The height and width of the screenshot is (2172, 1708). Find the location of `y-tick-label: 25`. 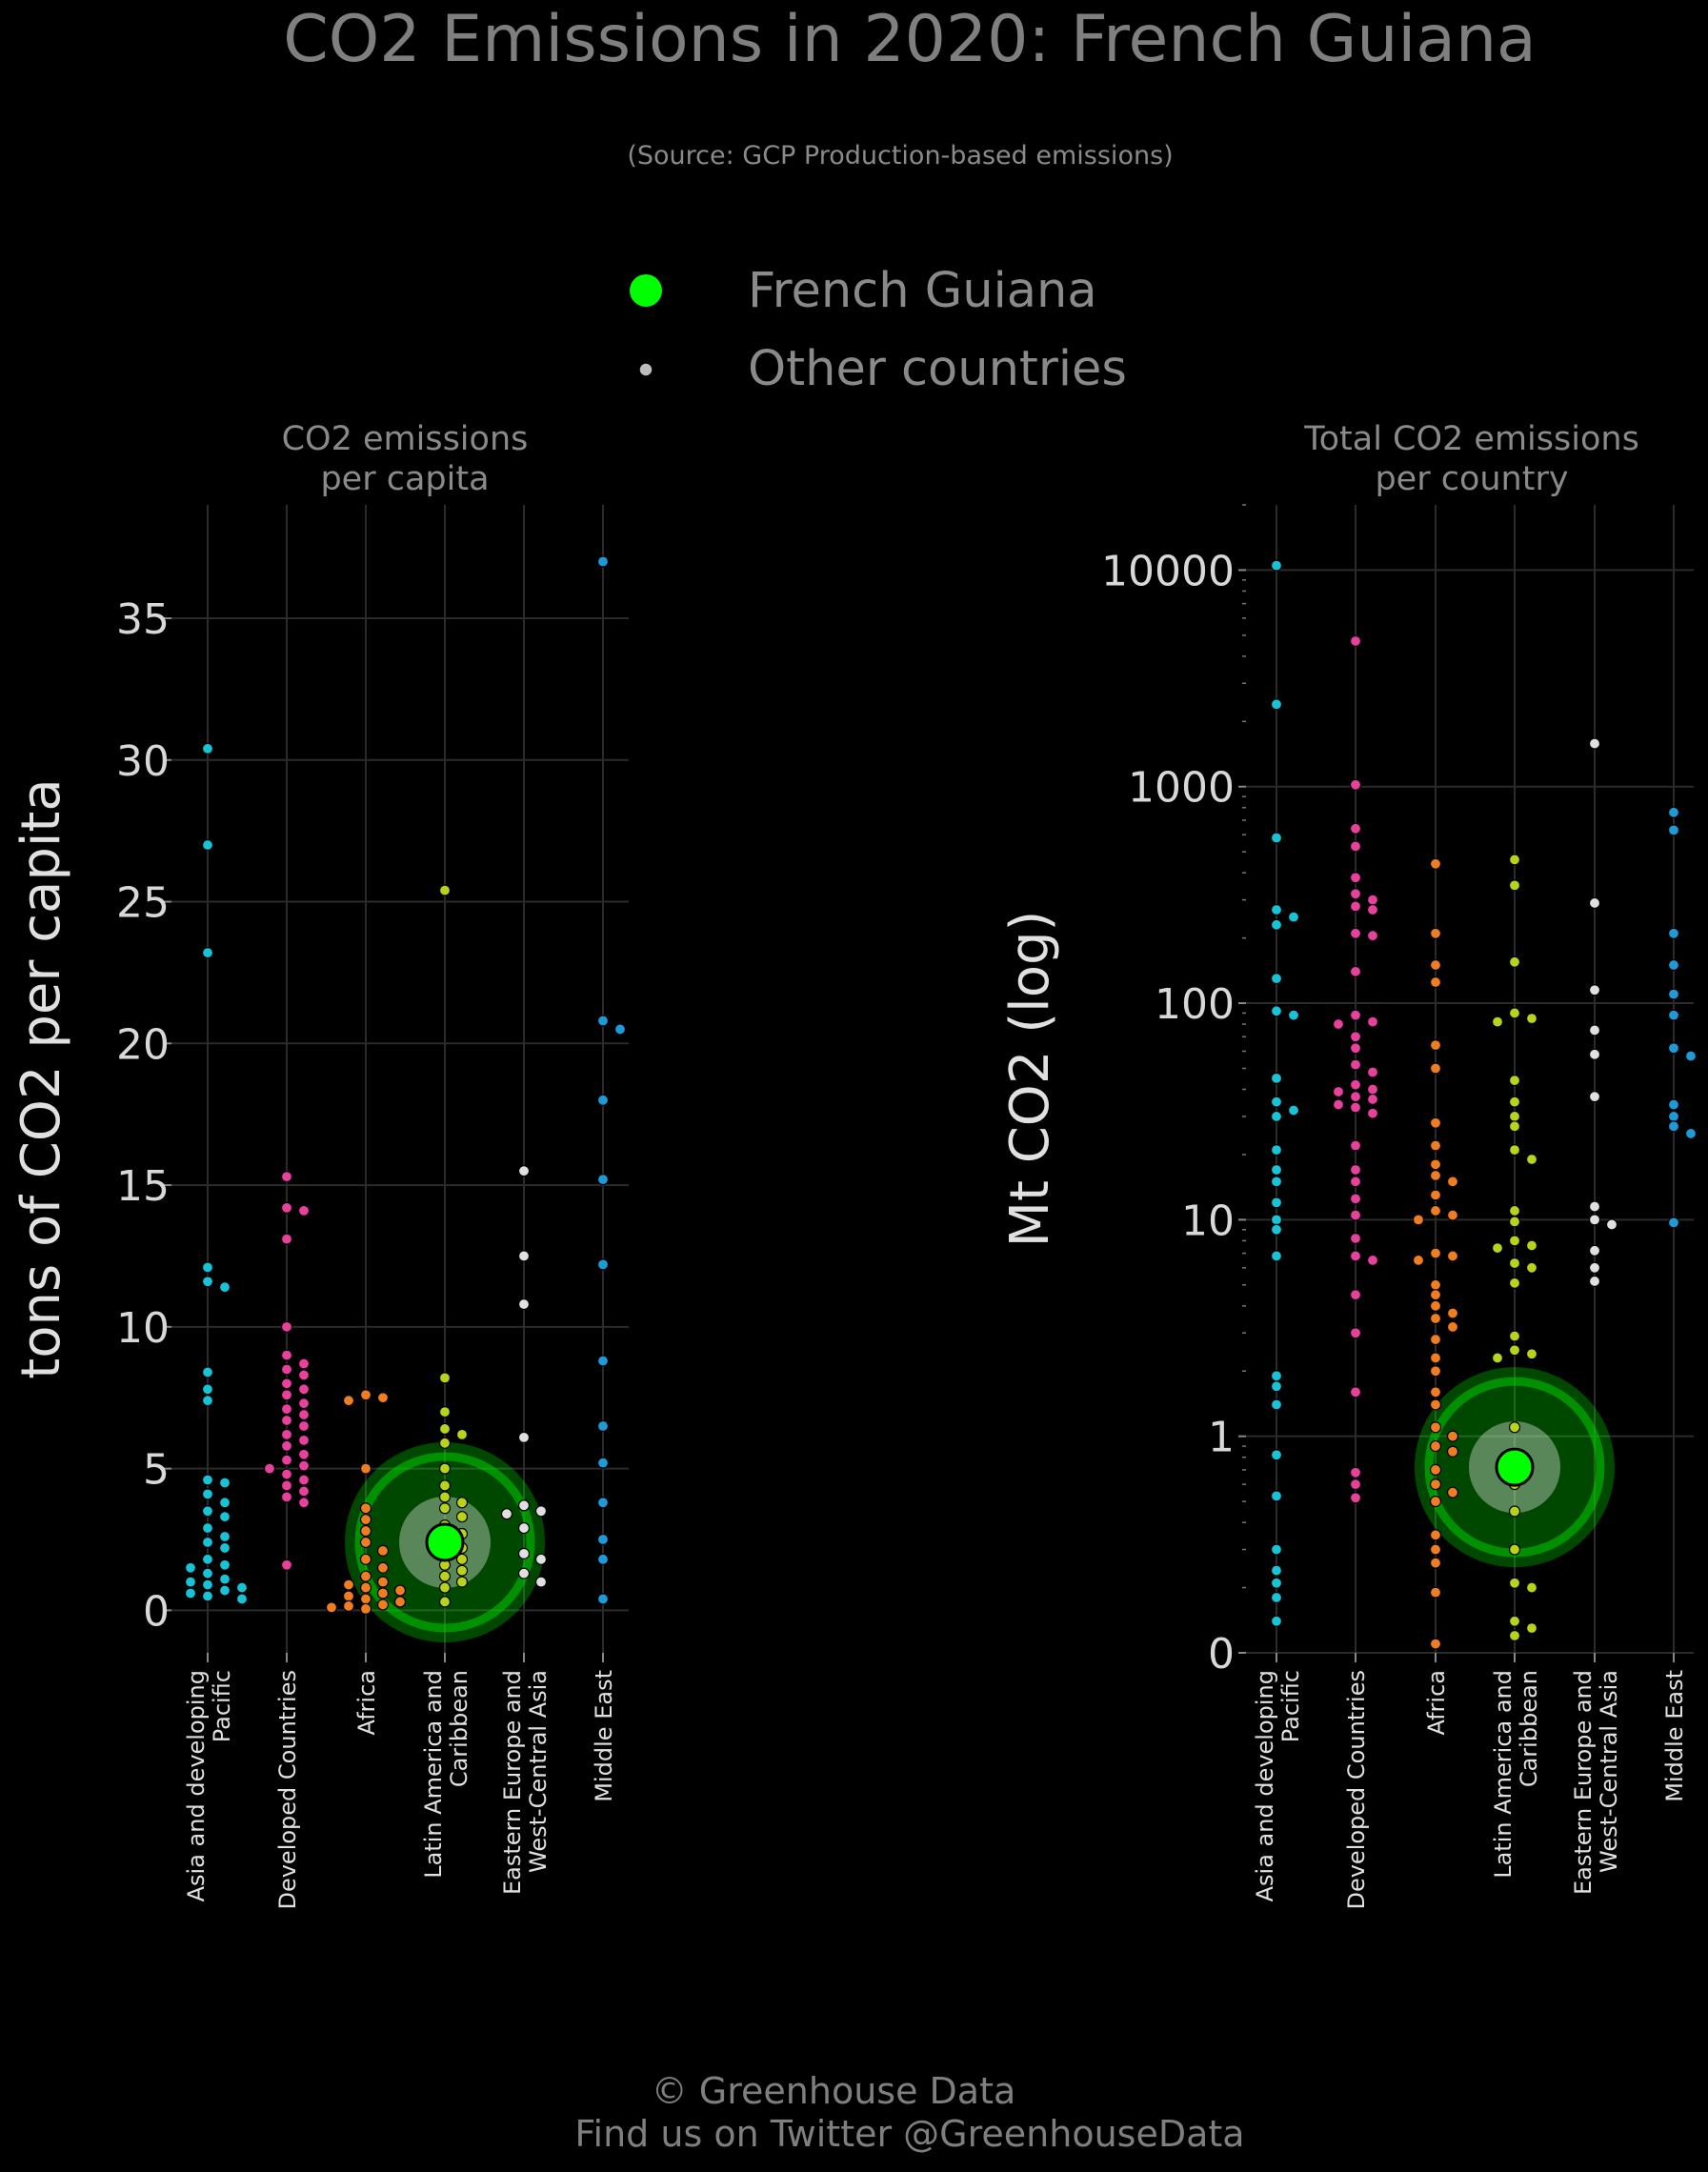

y-tick-label: 25 is located at coordinates (143, 903).